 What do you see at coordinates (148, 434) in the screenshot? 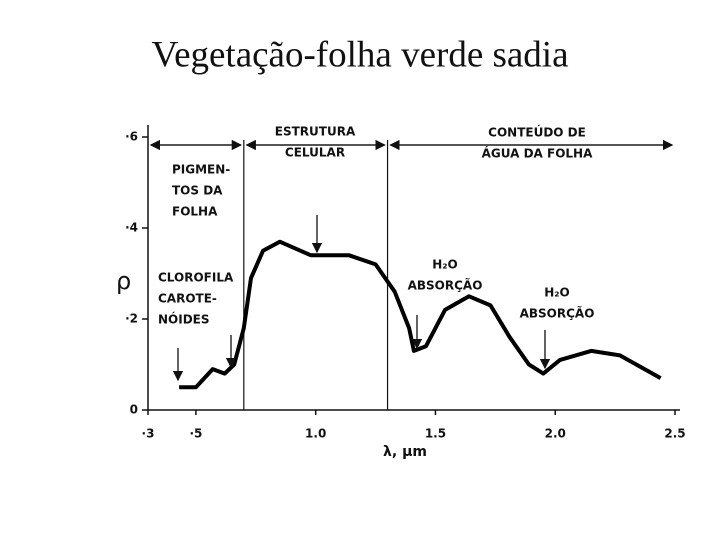
I see `x-tick-label: ·3` at bounding box center [148, 434].